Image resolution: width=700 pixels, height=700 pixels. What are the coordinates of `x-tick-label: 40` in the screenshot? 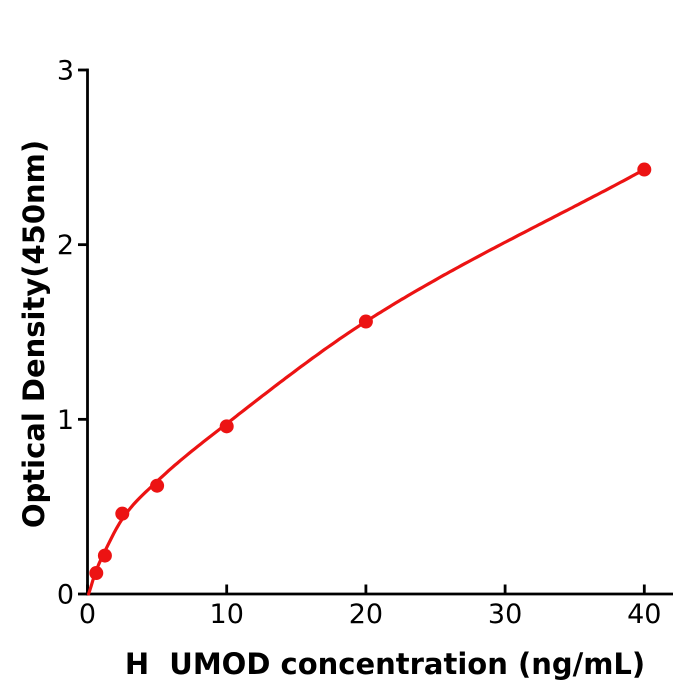 It's located at (644, 614).